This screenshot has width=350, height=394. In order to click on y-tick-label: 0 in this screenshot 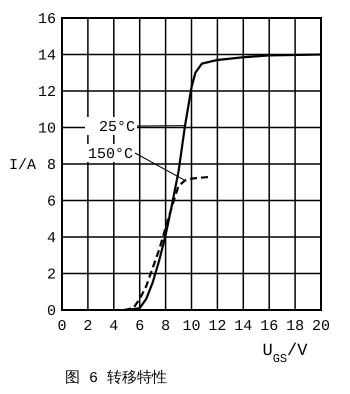, I will do `click(51, 311)`.